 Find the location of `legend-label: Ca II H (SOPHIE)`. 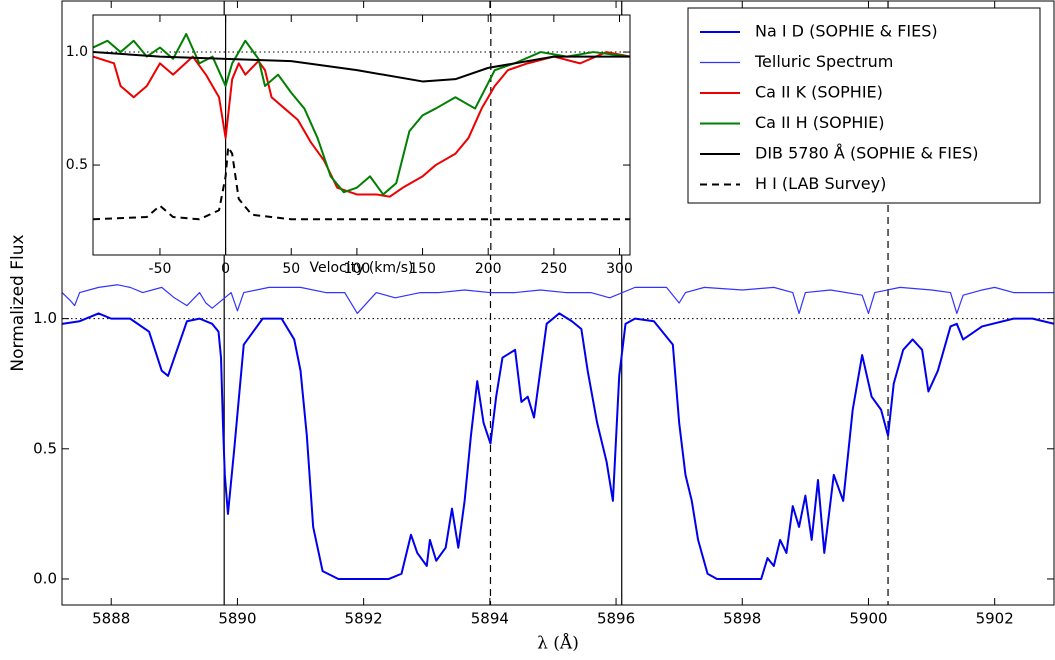

legend-label: Ca II H (SOPHIE) is located at coordinates (819, 122).